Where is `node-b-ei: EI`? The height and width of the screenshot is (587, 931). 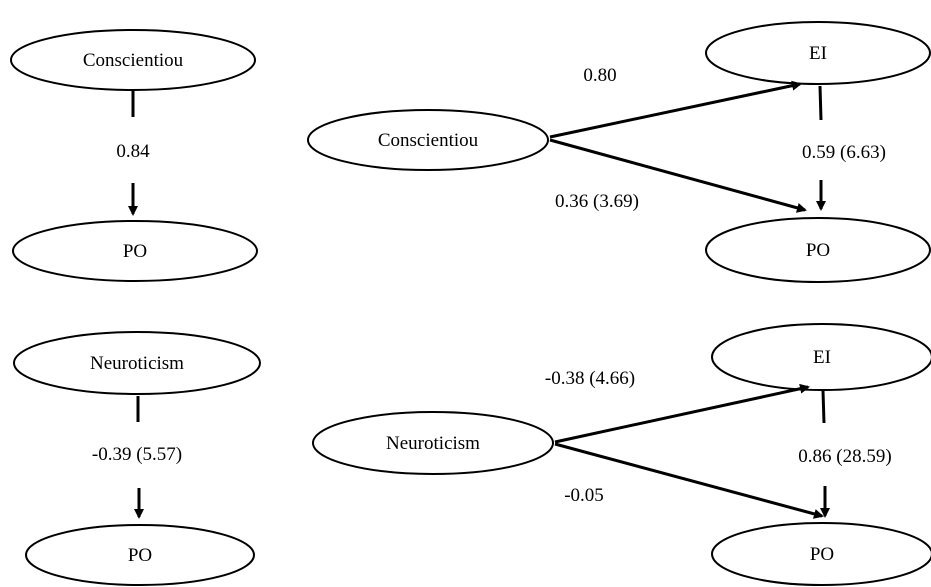
node-b-ei: EI is located at coordinates (818, 53).